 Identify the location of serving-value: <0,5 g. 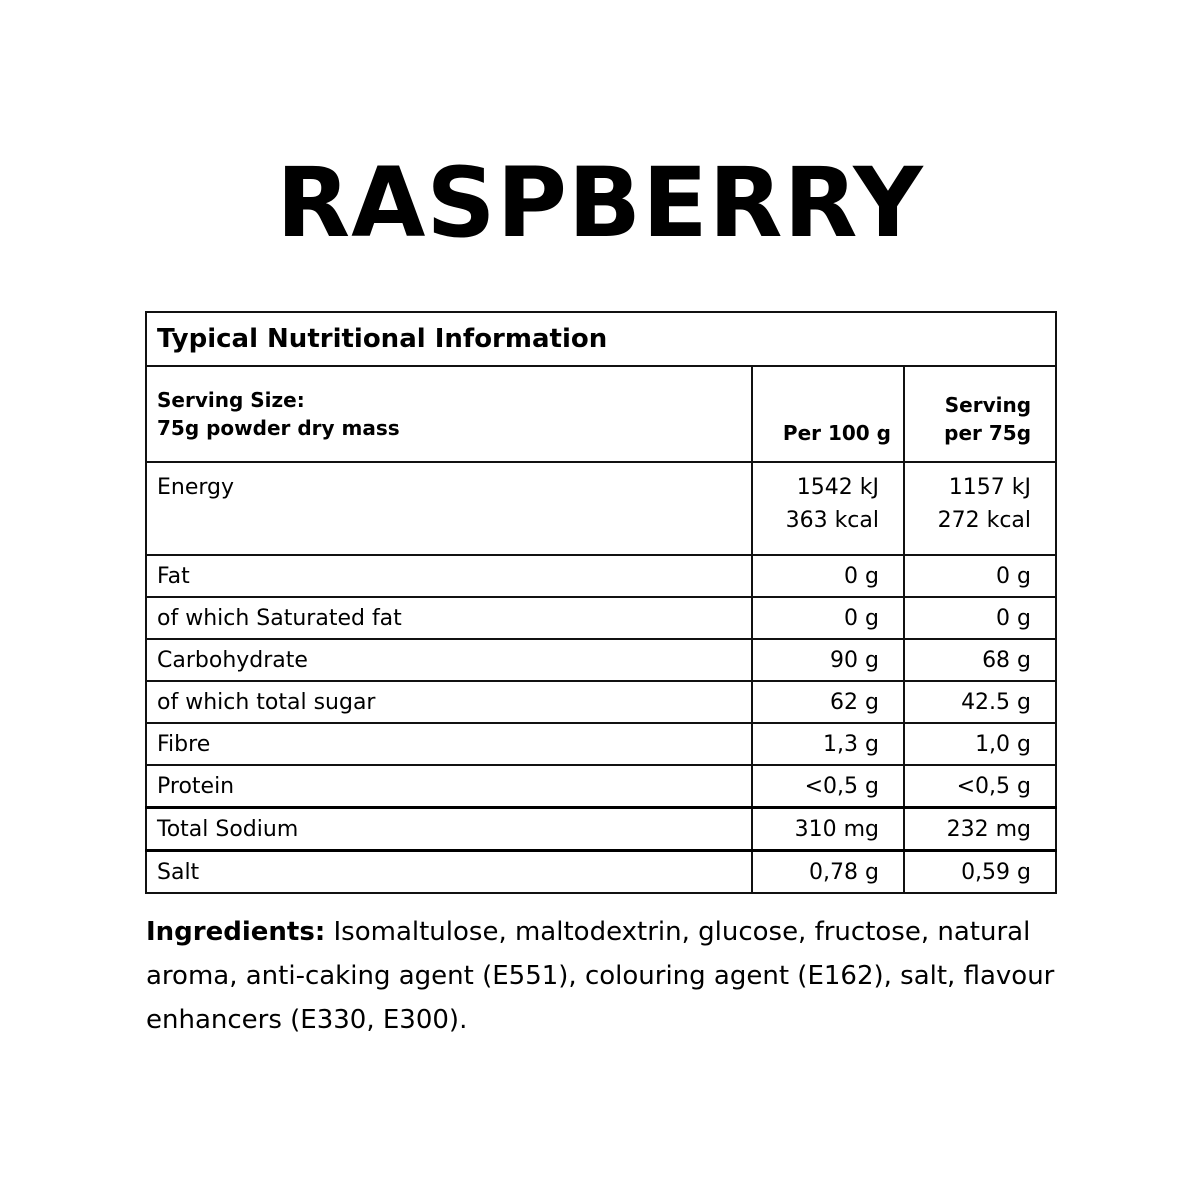
(980, 786).